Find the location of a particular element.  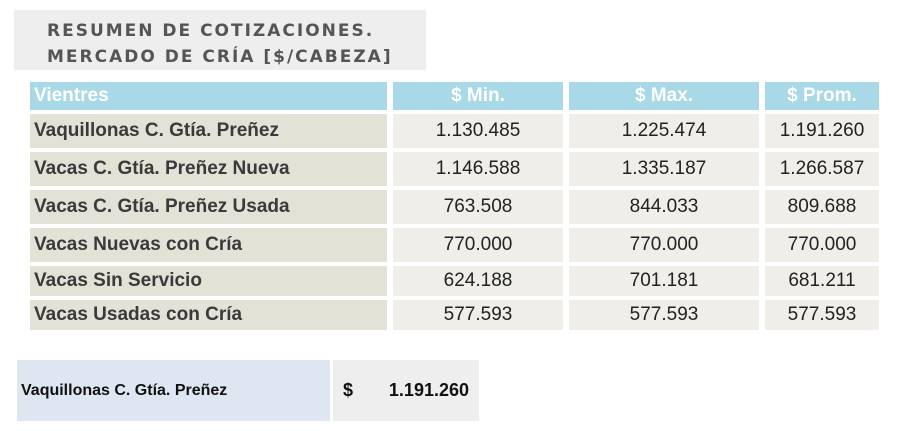

max-value: 577.593 is located at coordinates (664, 315).